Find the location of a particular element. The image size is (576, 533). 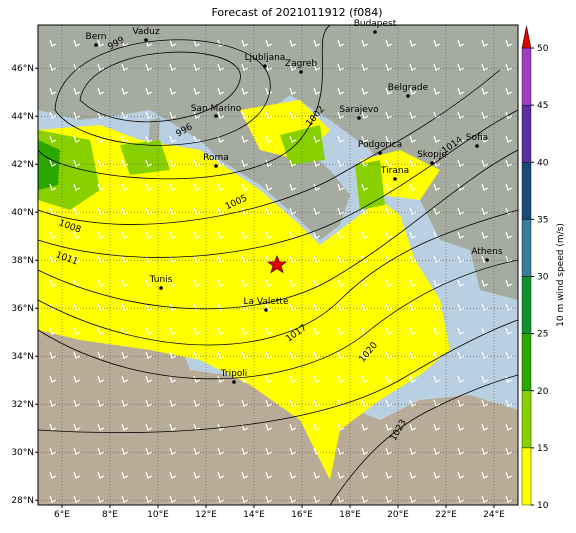

lon-tick-label: 6°E is located at coordinates (62, 515).